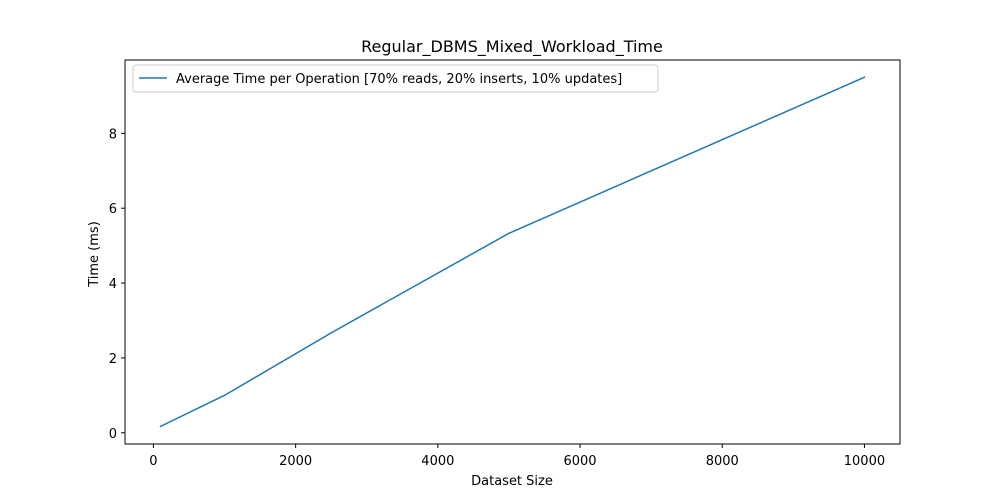 Image resolution: width=1000 pixels, height=504 pixels. Describe the element at coordinates (153, 461) in the screenshot. I see `x-tick-label: 0` at that location.